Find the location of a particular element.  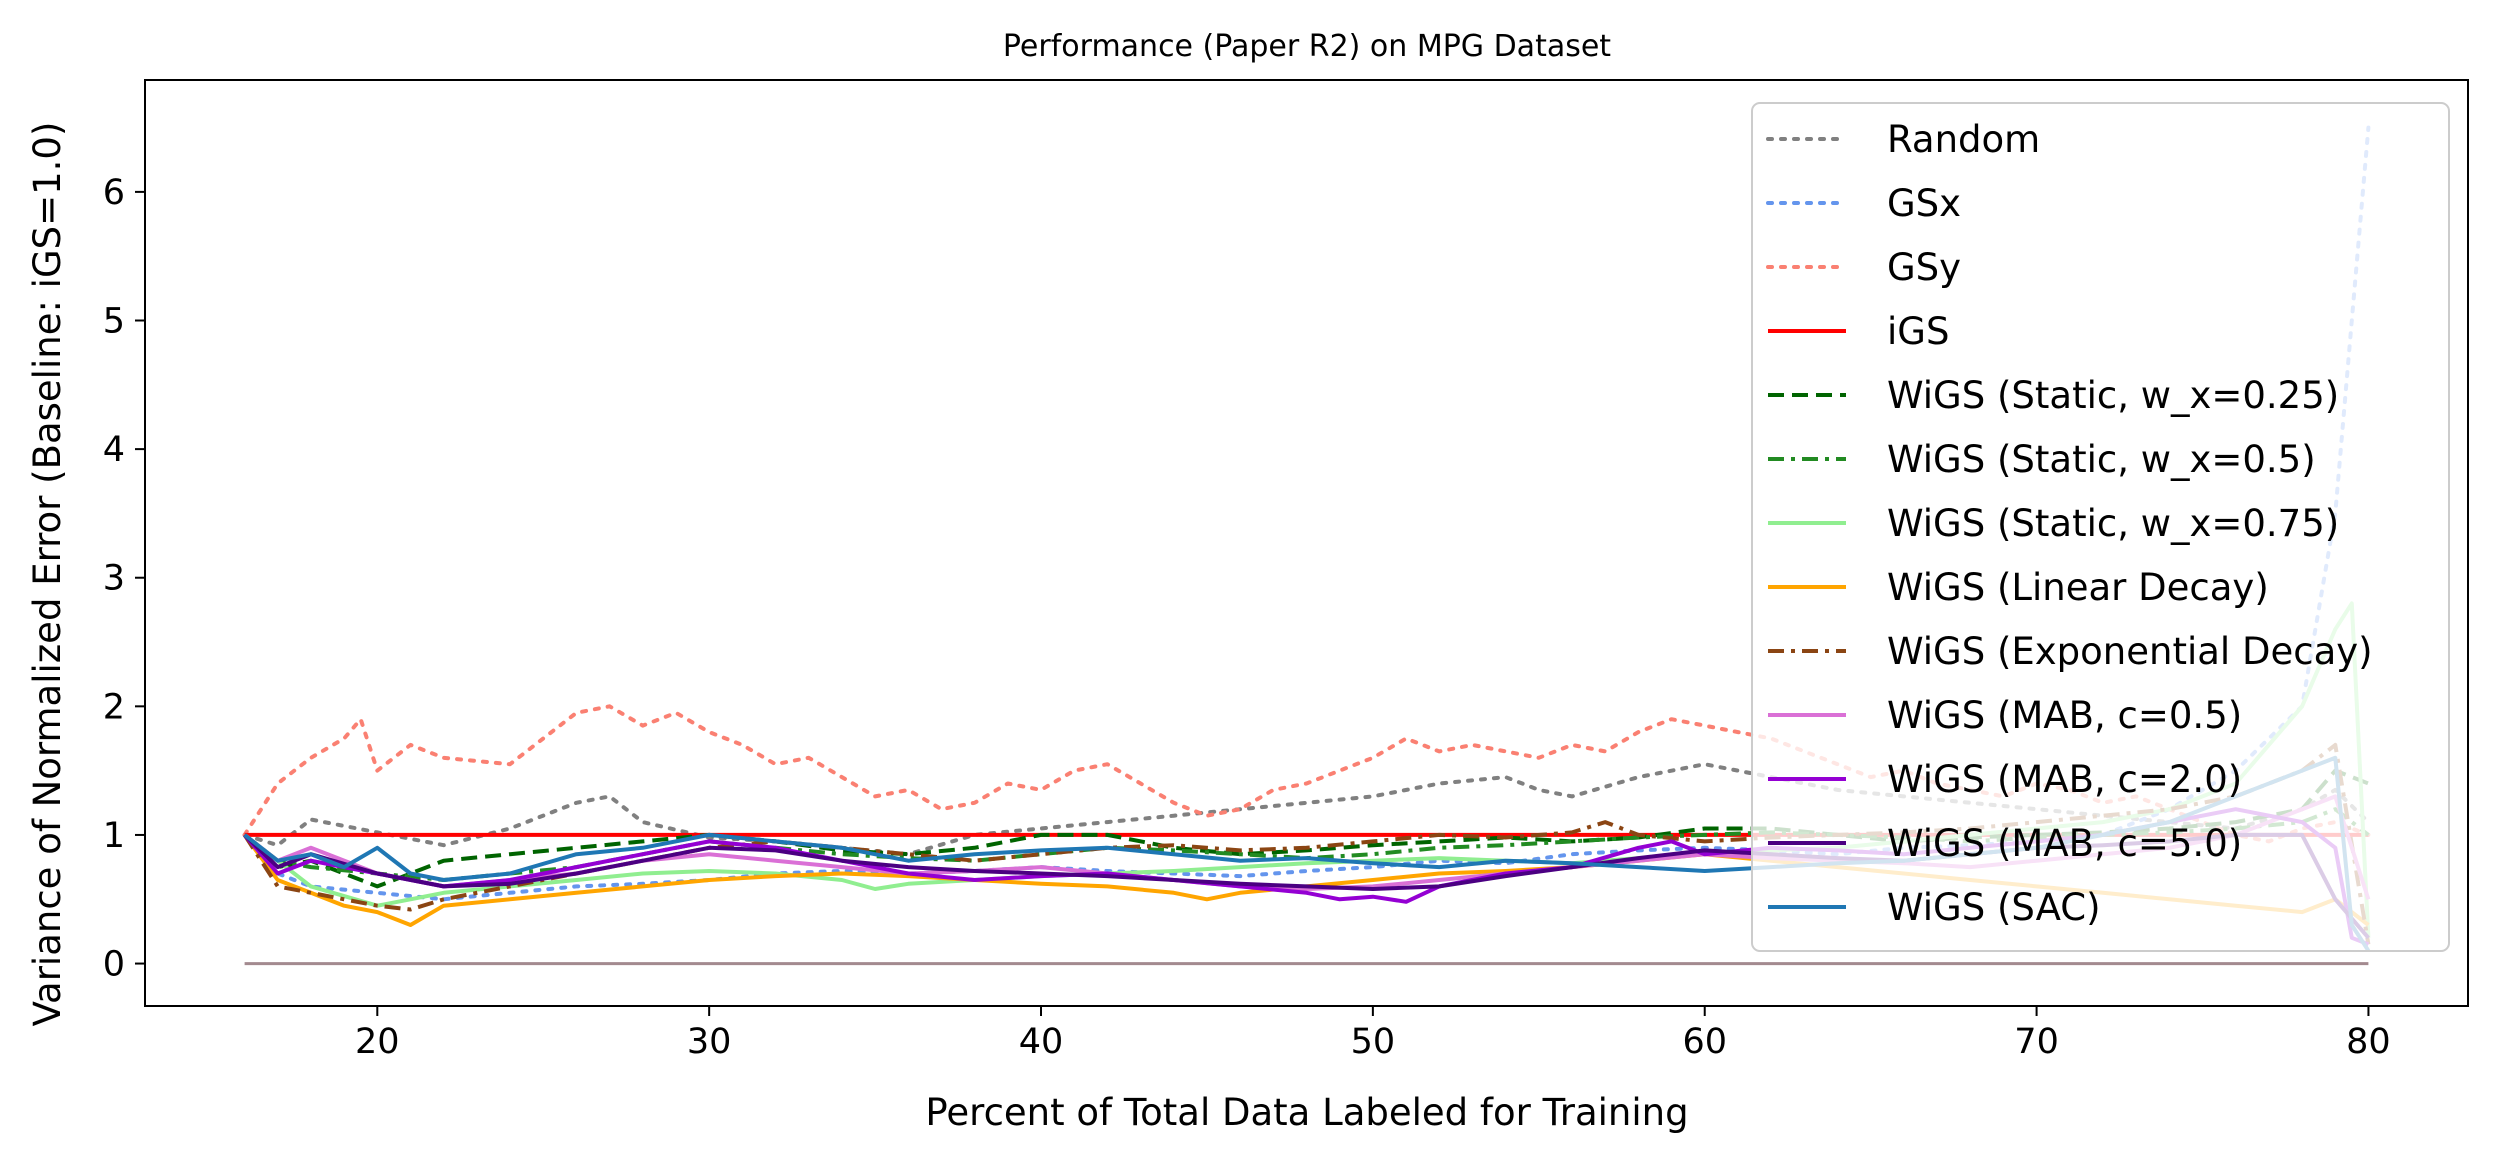

y-tick-label: 1 is located at coordinates (114, 836).